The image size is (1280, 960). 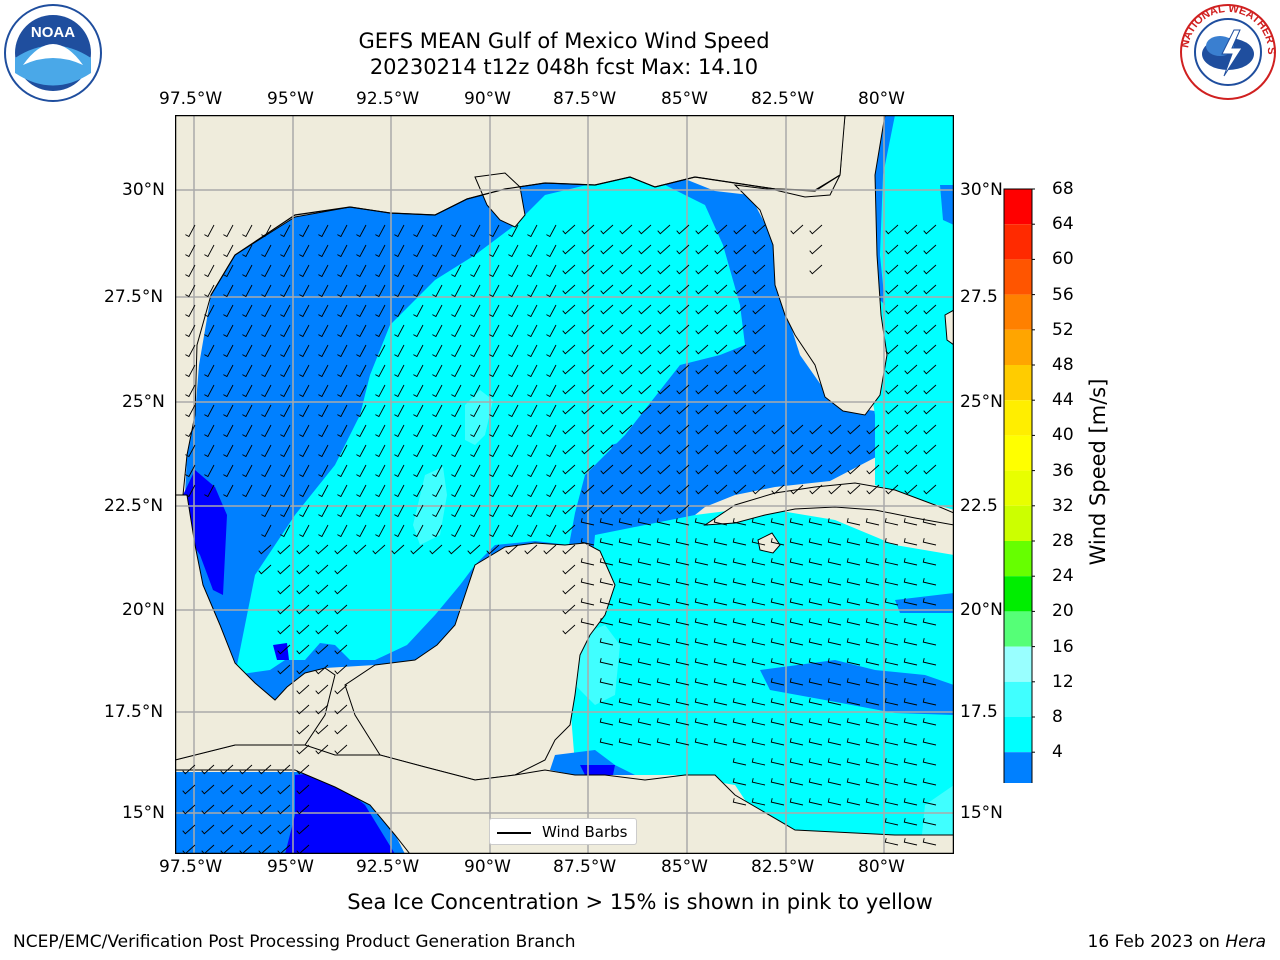 I want to click on mississippi-delta, so click(x=500, y=200).